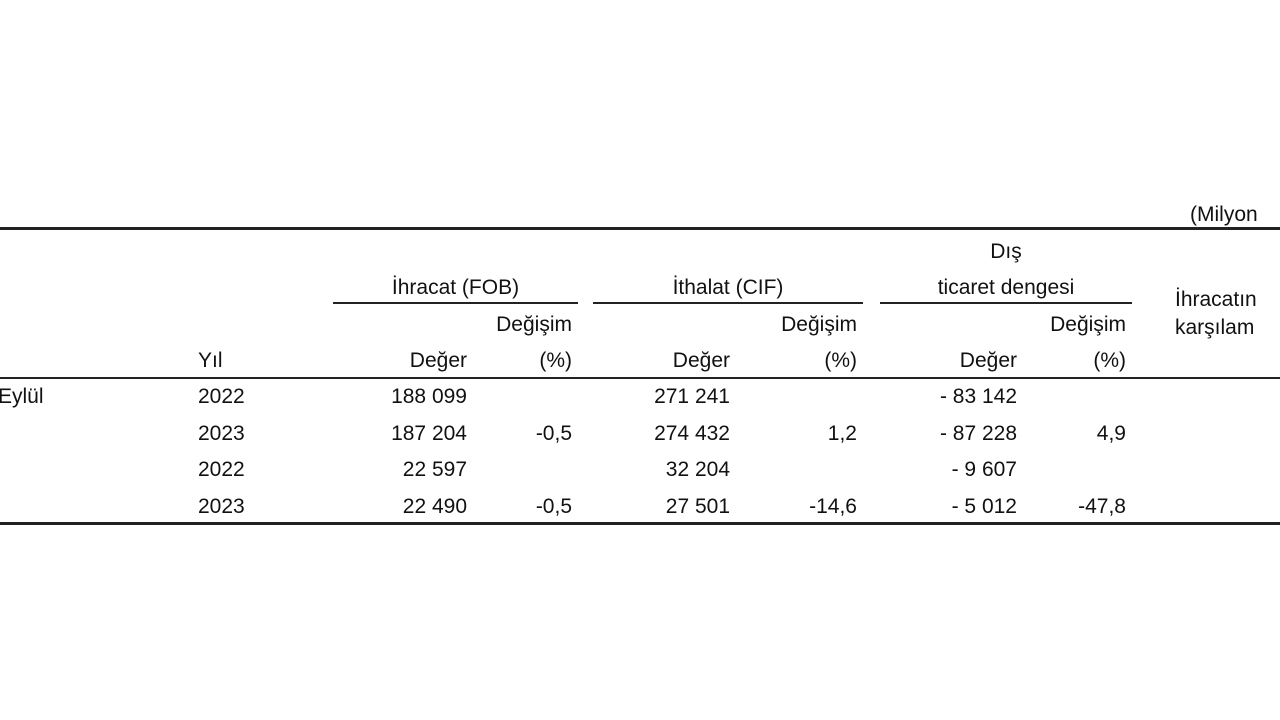 Image resolution: width=1280 pixels, height=720 pixels. I want to click on group-header: İthalat (CIF), so click(728, 287).